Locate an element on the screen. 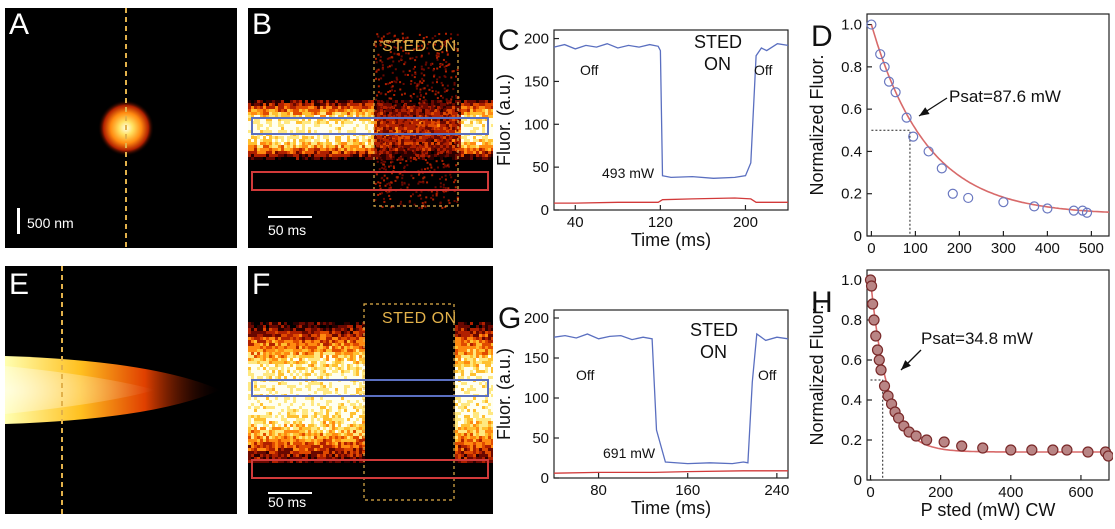 Image resolution: width=1115 pixels, height=529 pixels. x-tick-label: 100 is located at coordinates (915, 248).